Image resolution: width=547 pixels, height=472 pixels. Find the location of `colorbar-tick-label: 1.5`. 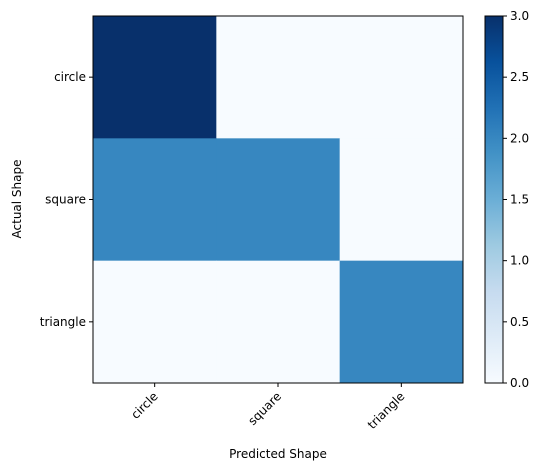

colorbar-tick-label: 1.5 is located at coordinates (519, 200).